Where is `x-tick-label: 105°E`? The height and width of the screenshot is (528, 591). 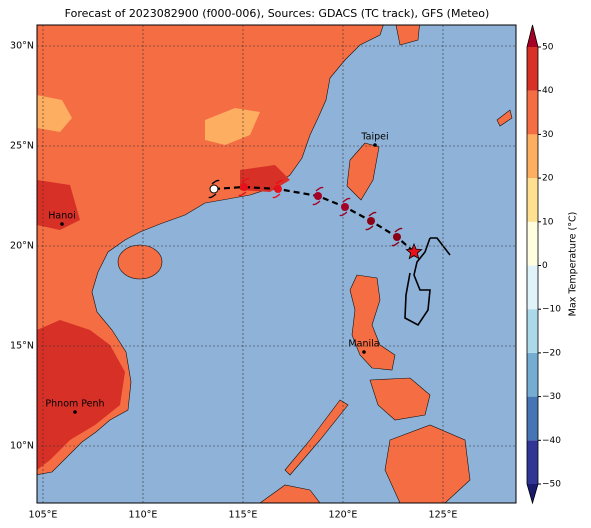
x-tick-label: 105°E is located at coordinates (43, 515).